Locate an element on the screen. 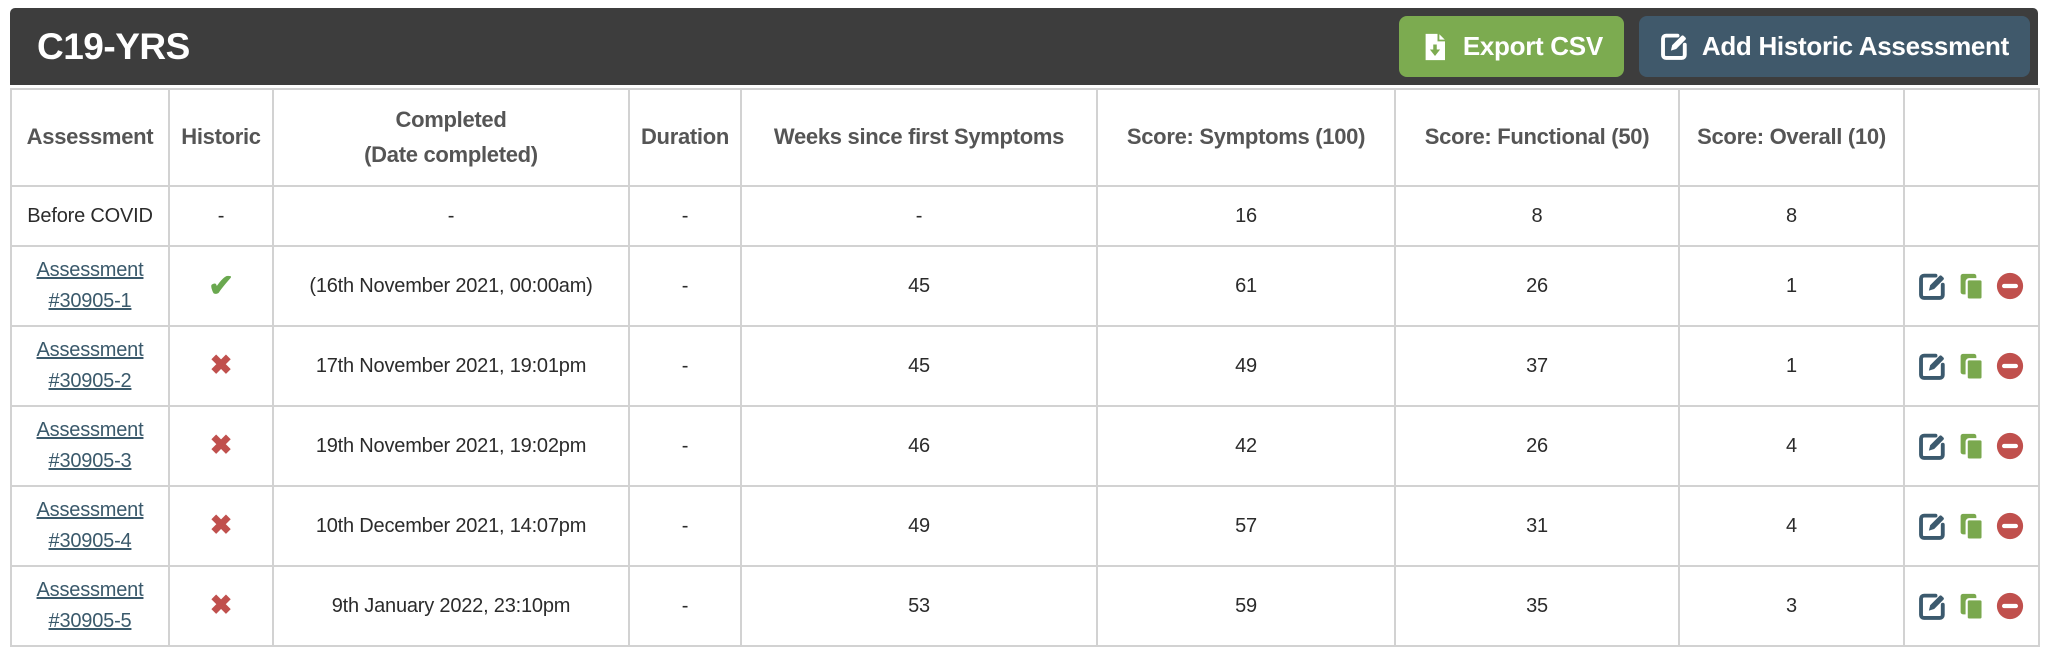  add-historic-assessment-label: Add Historic Assessment is located at coordinates (1855, 46).